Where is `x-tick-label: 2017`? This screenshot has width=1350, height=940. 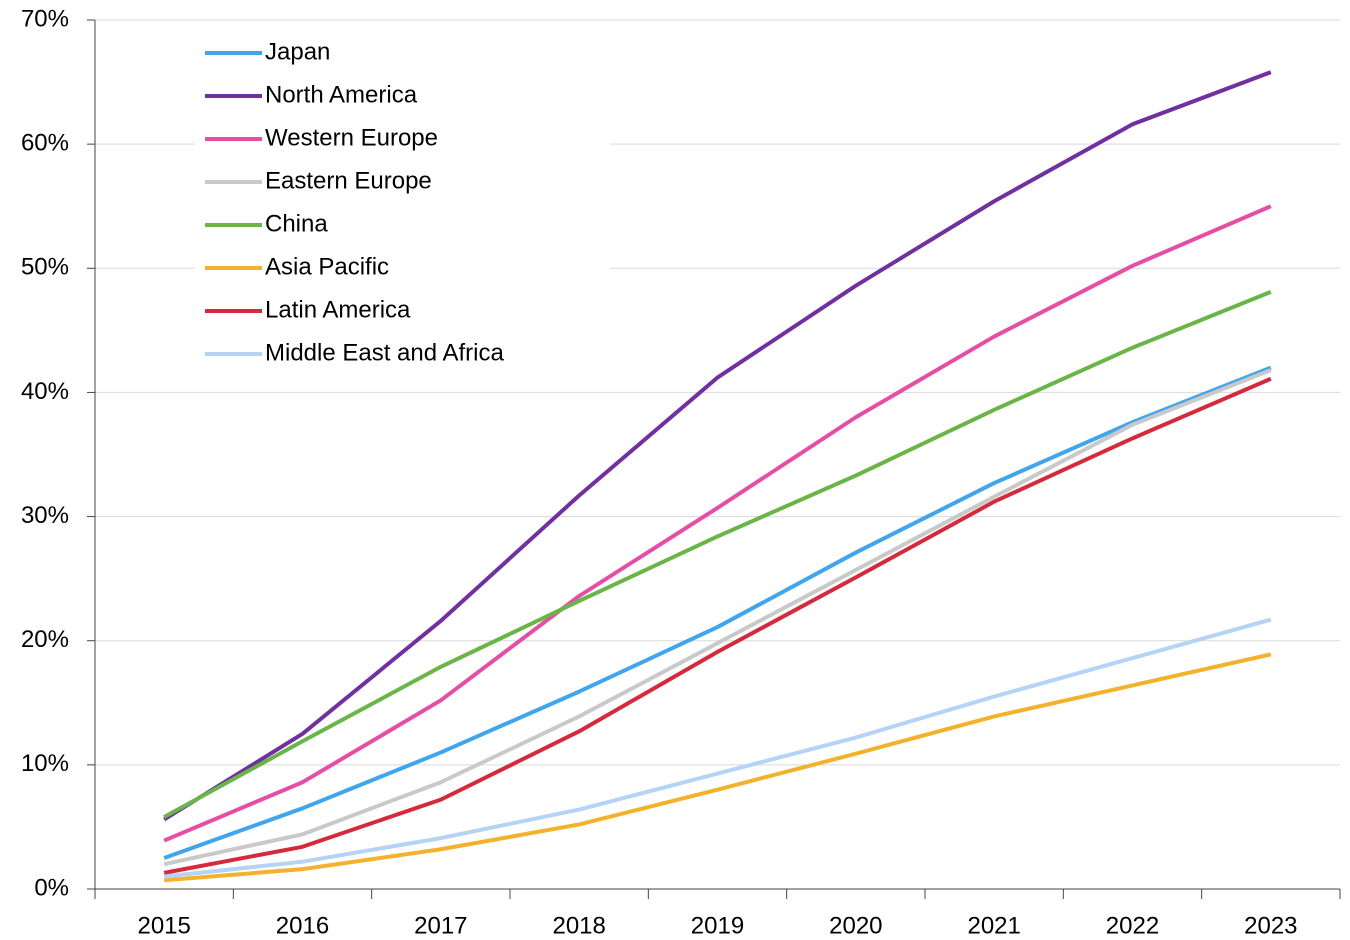 x-tick-label: 2017 is located at coordinates (440, 925).